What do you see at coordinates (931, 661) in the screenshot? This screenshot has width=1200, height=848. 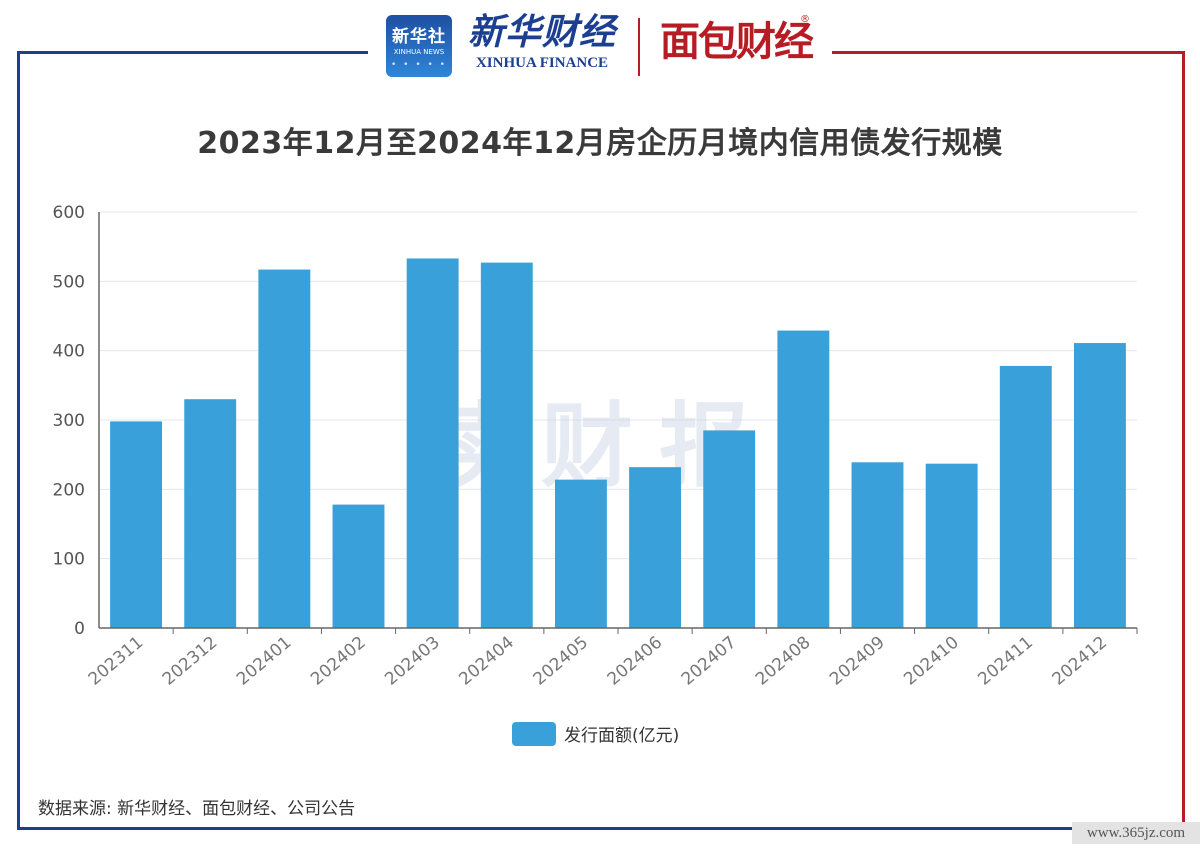 I see `x-tick-label: 202410` at bounding box center [931, 661].